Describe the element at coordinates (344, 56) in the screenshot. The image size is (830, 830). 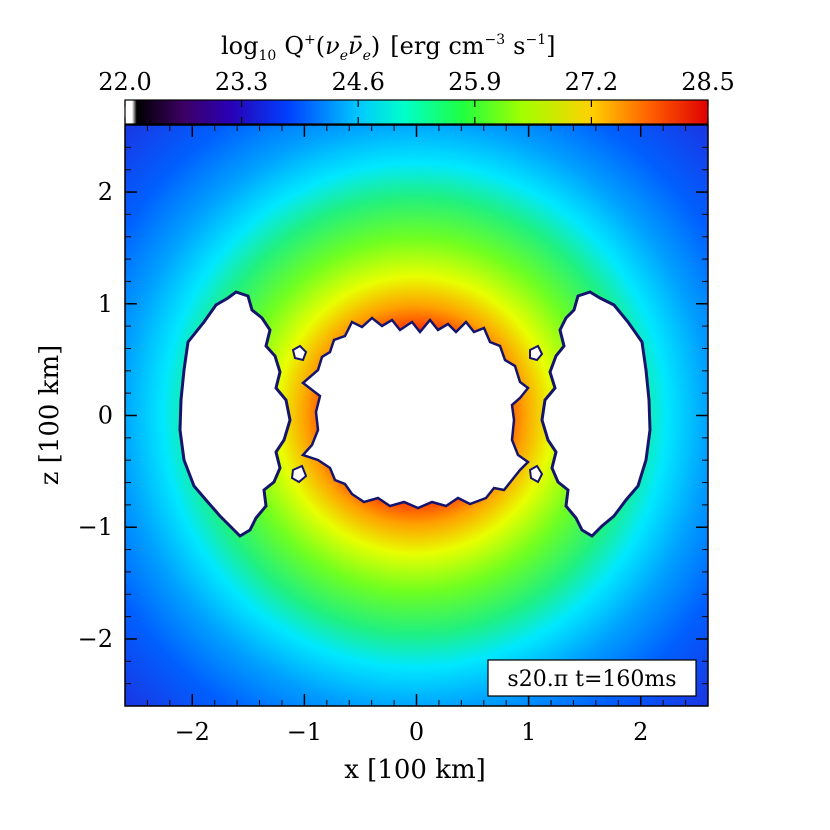
I see `colorbar-title-sub-e1: e` at that location.